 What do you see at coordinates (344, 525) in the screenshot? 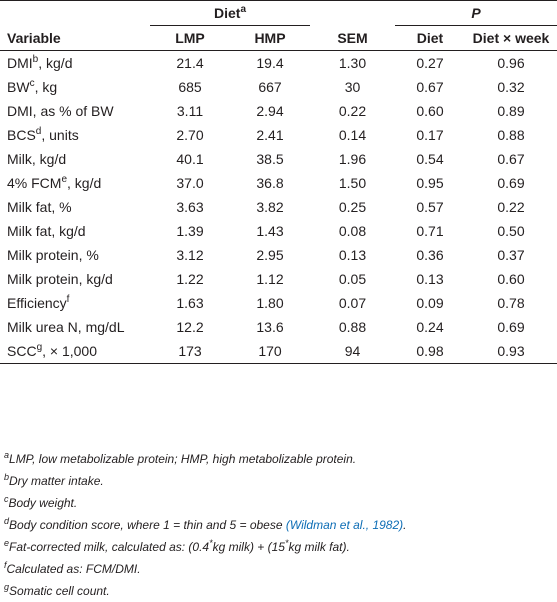
I see `citation-link: (Wildman et al., 1982)` at bounding box center [344, 525].